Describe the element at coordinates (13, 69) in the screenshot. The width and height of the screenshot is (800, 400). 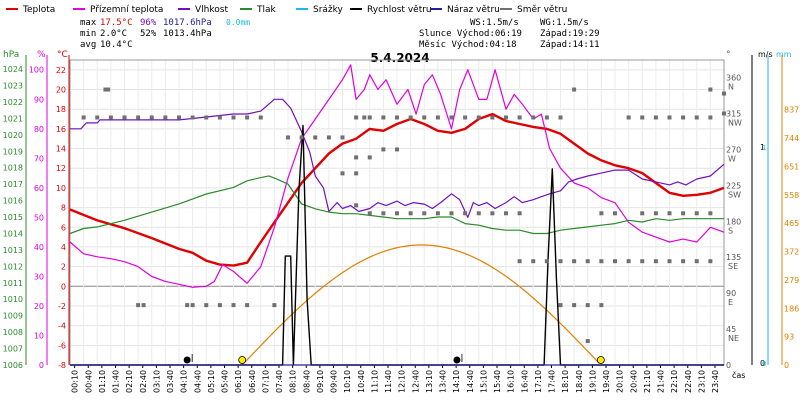
I see `tick-pressure_hpa: 1024` at that location.